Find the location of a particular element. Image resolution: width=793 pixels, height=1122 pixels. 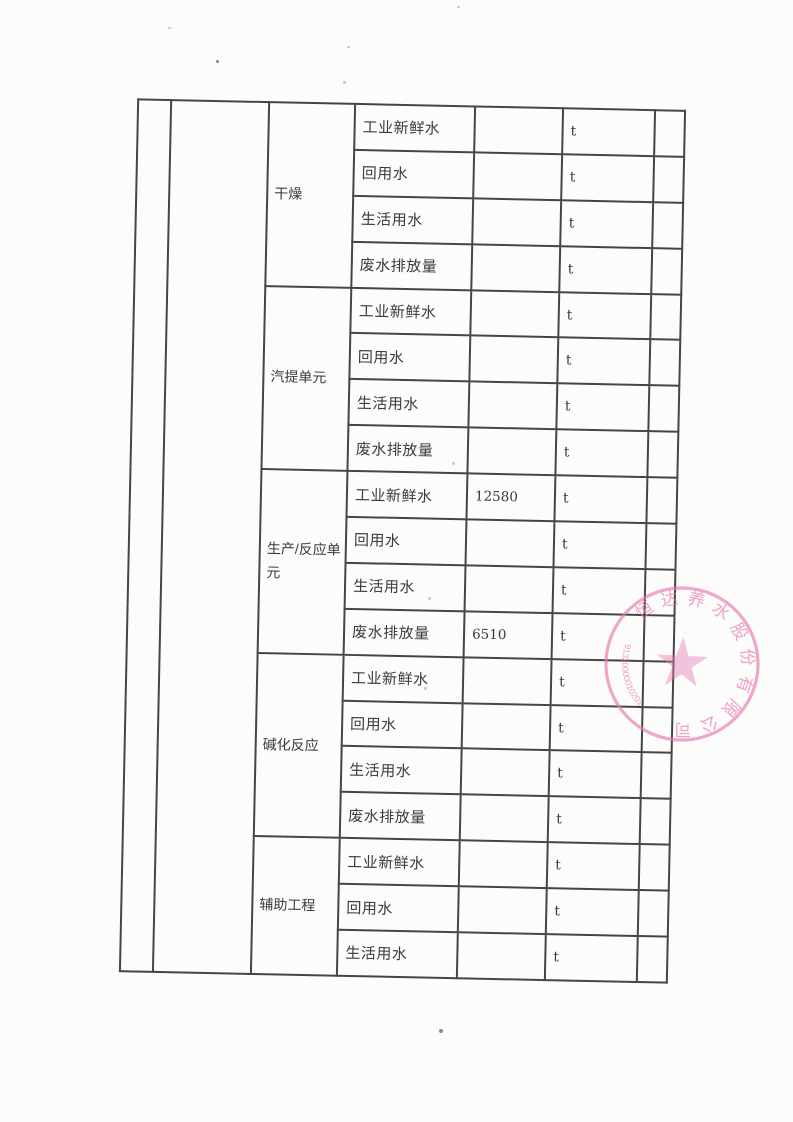

group-cell: 碱化反应 is located at coordinates (298, 745).